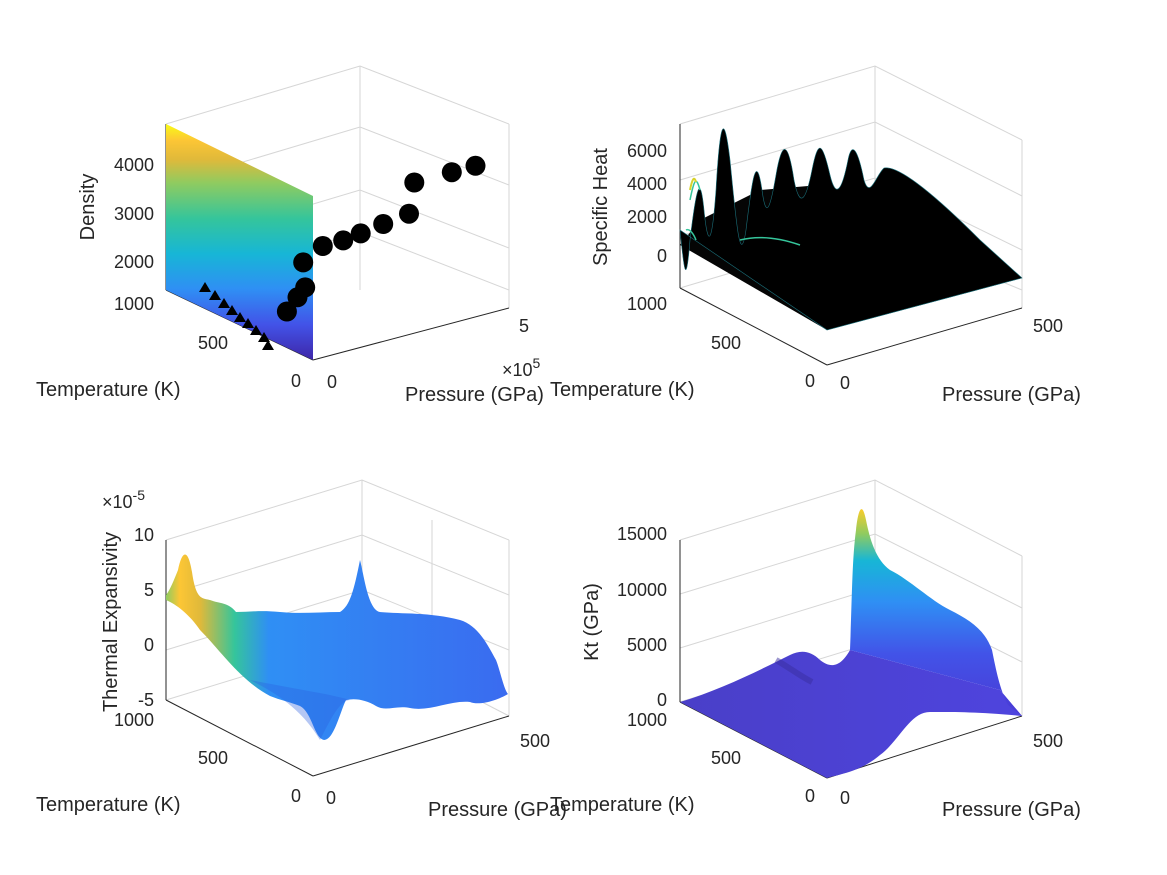 Image resolution: width=1167 pixels, height=875 pixels. What do you see at coordinates (300, 710) in the screenshot?
I see `thermal-expansivity-shading` at bounding box center [300, 710].